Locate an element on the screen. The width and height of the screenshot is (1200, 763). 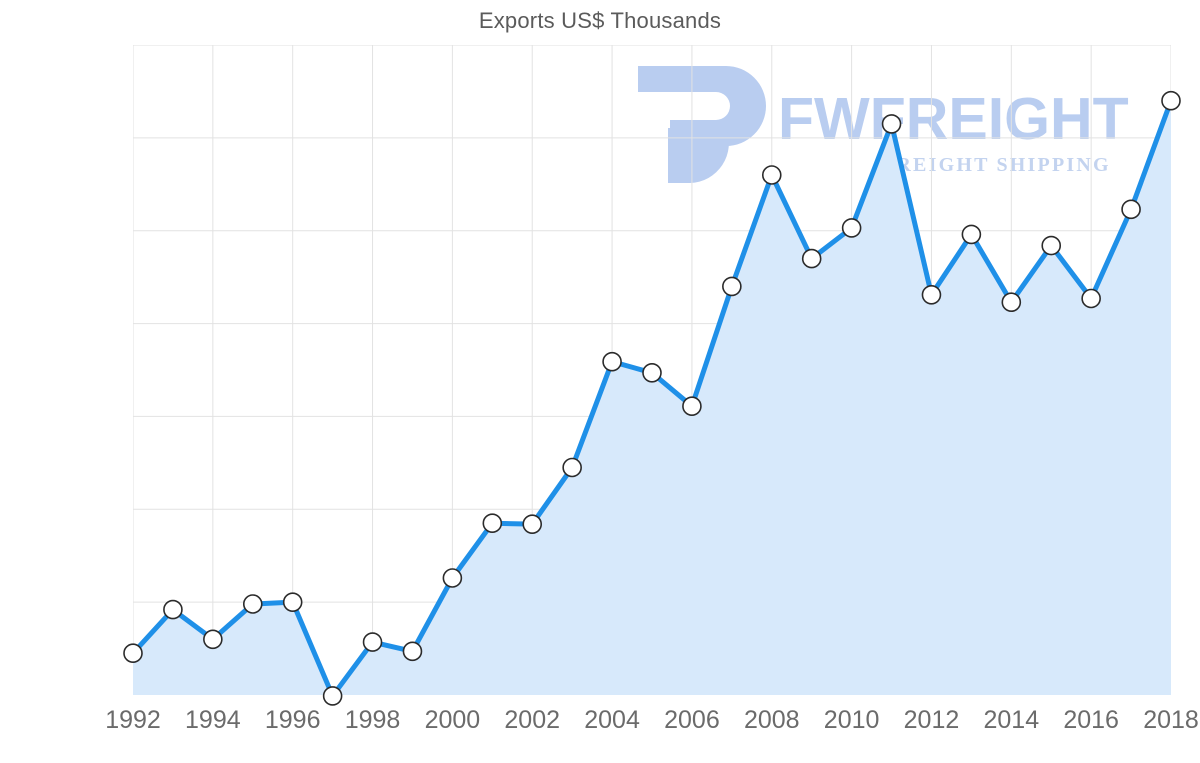
x-axis-tick-label: 2000 is located at coordinates (452, 720).